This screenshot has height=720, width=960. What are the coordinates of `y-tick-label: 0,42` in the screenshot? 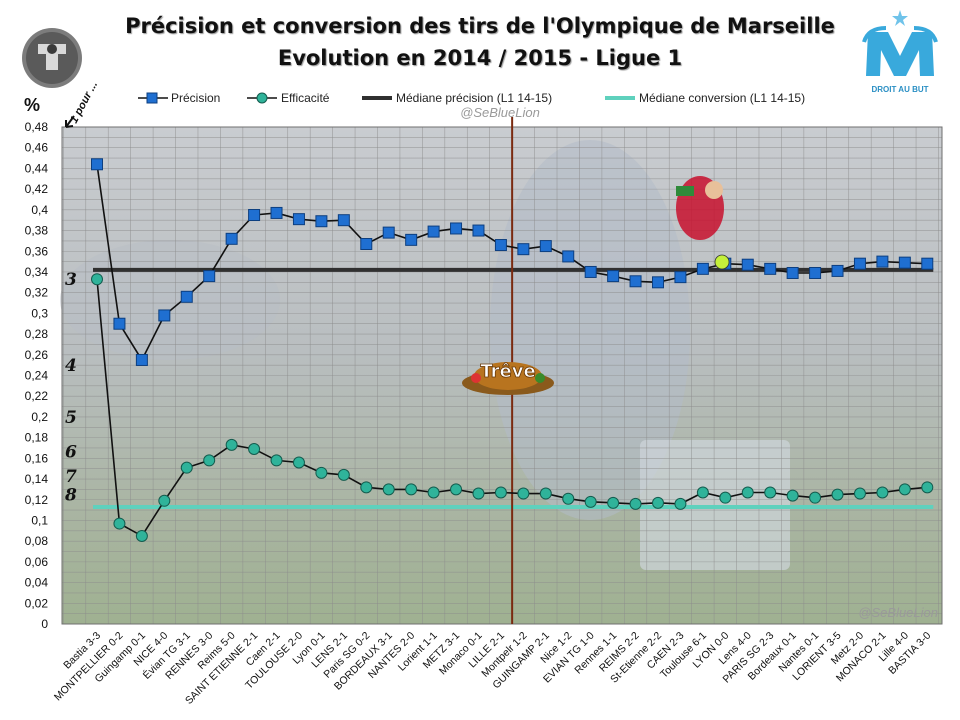 It's located at (37, 189).